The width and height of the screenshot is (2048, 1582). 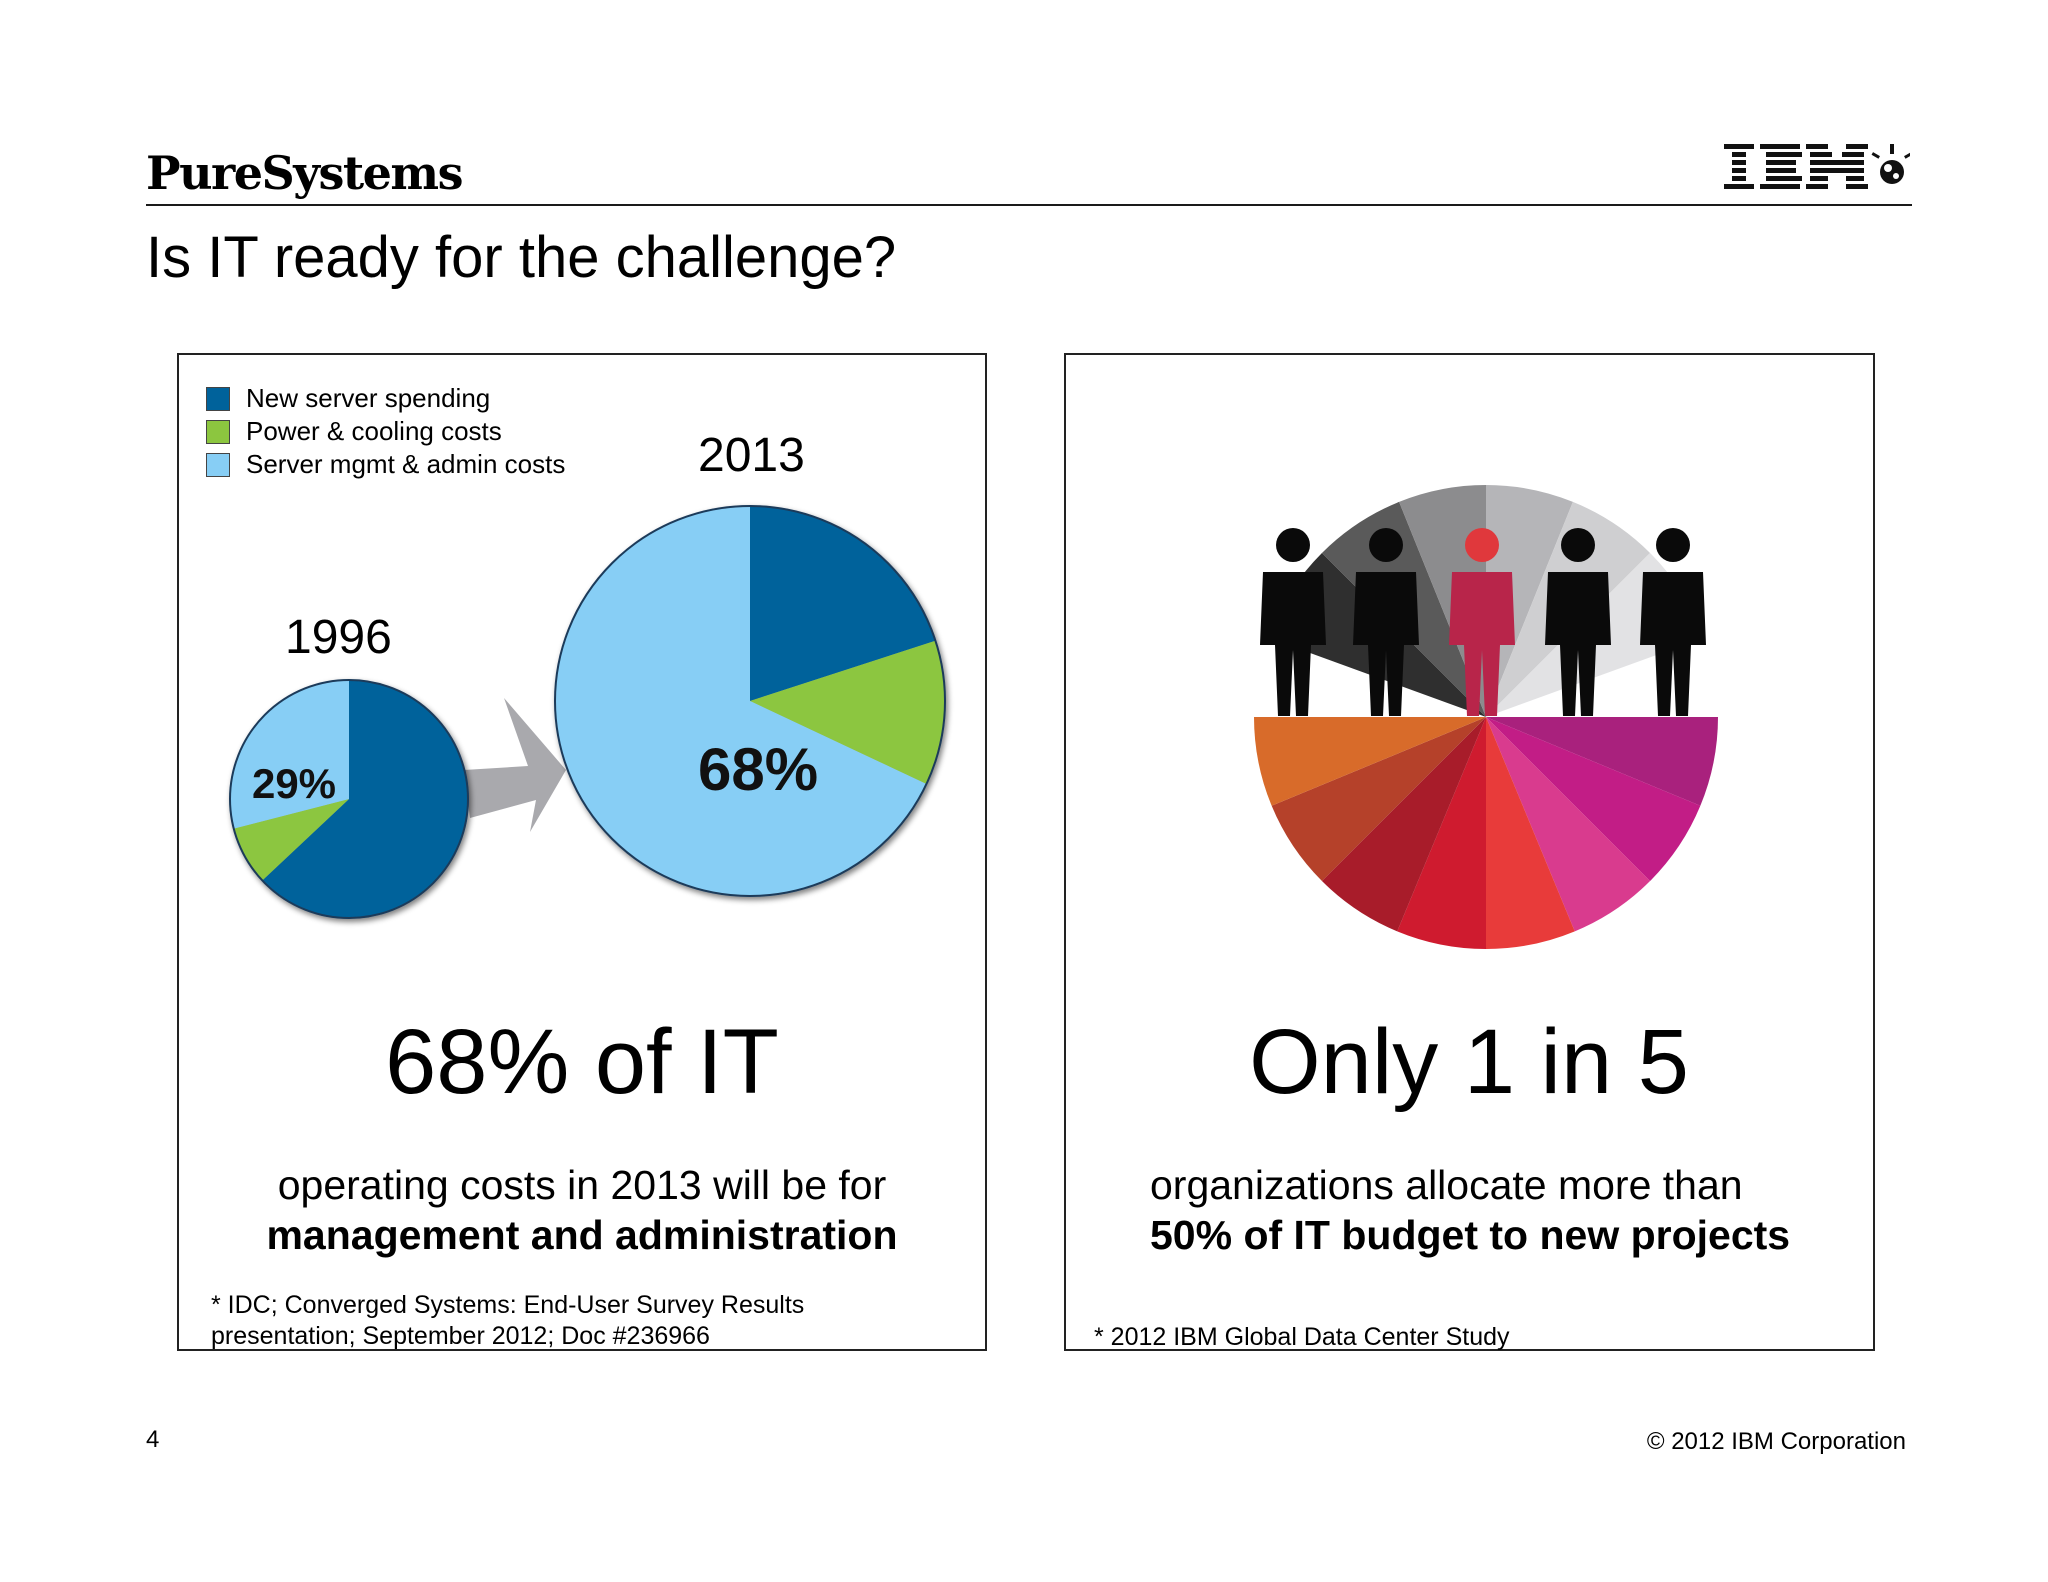 I want to click on right-subtext-line1: organizations allocate more than, so click(x=1446, y=1185).